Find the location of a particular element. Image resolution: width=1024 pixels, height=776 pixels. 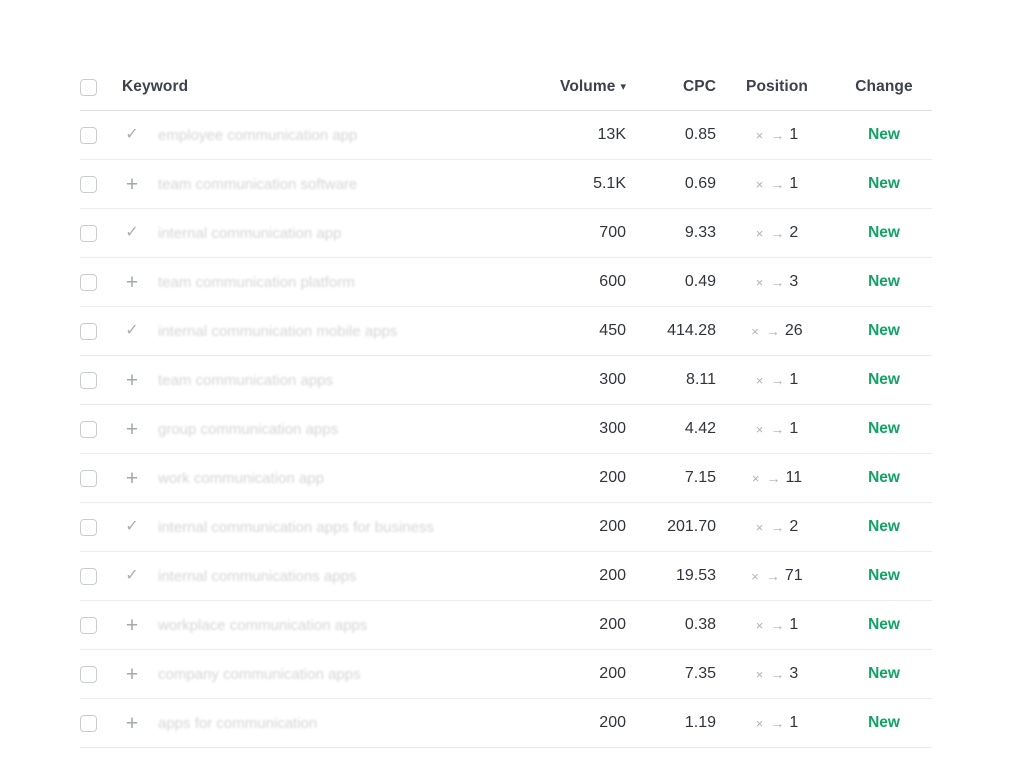

position-value: 26 is located at coordinates (793, 330).